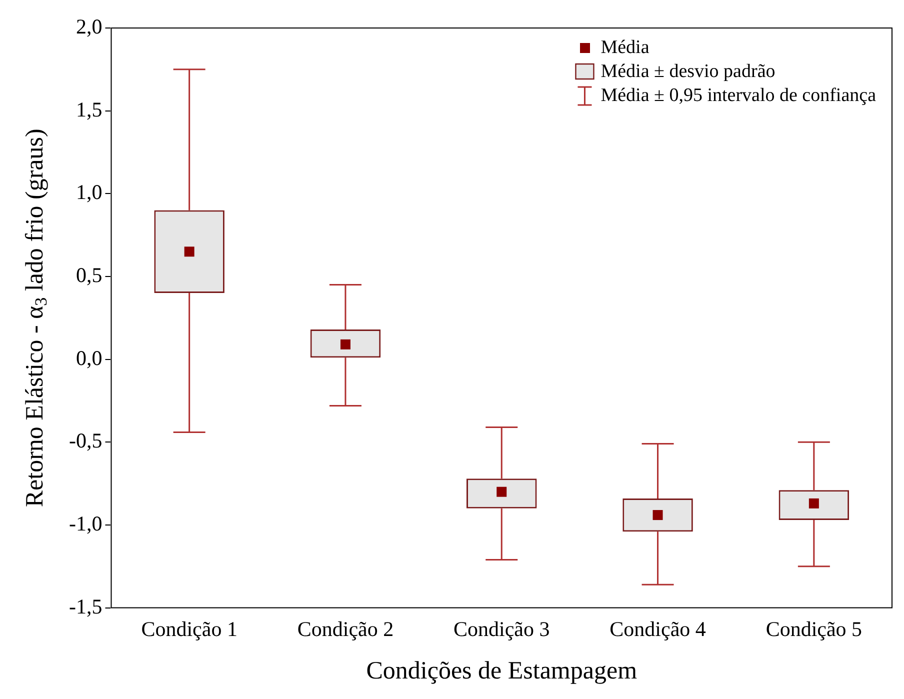 The image size is (904, 699). I want to click on x-tick-label: Condição 1, so click(189, 628).